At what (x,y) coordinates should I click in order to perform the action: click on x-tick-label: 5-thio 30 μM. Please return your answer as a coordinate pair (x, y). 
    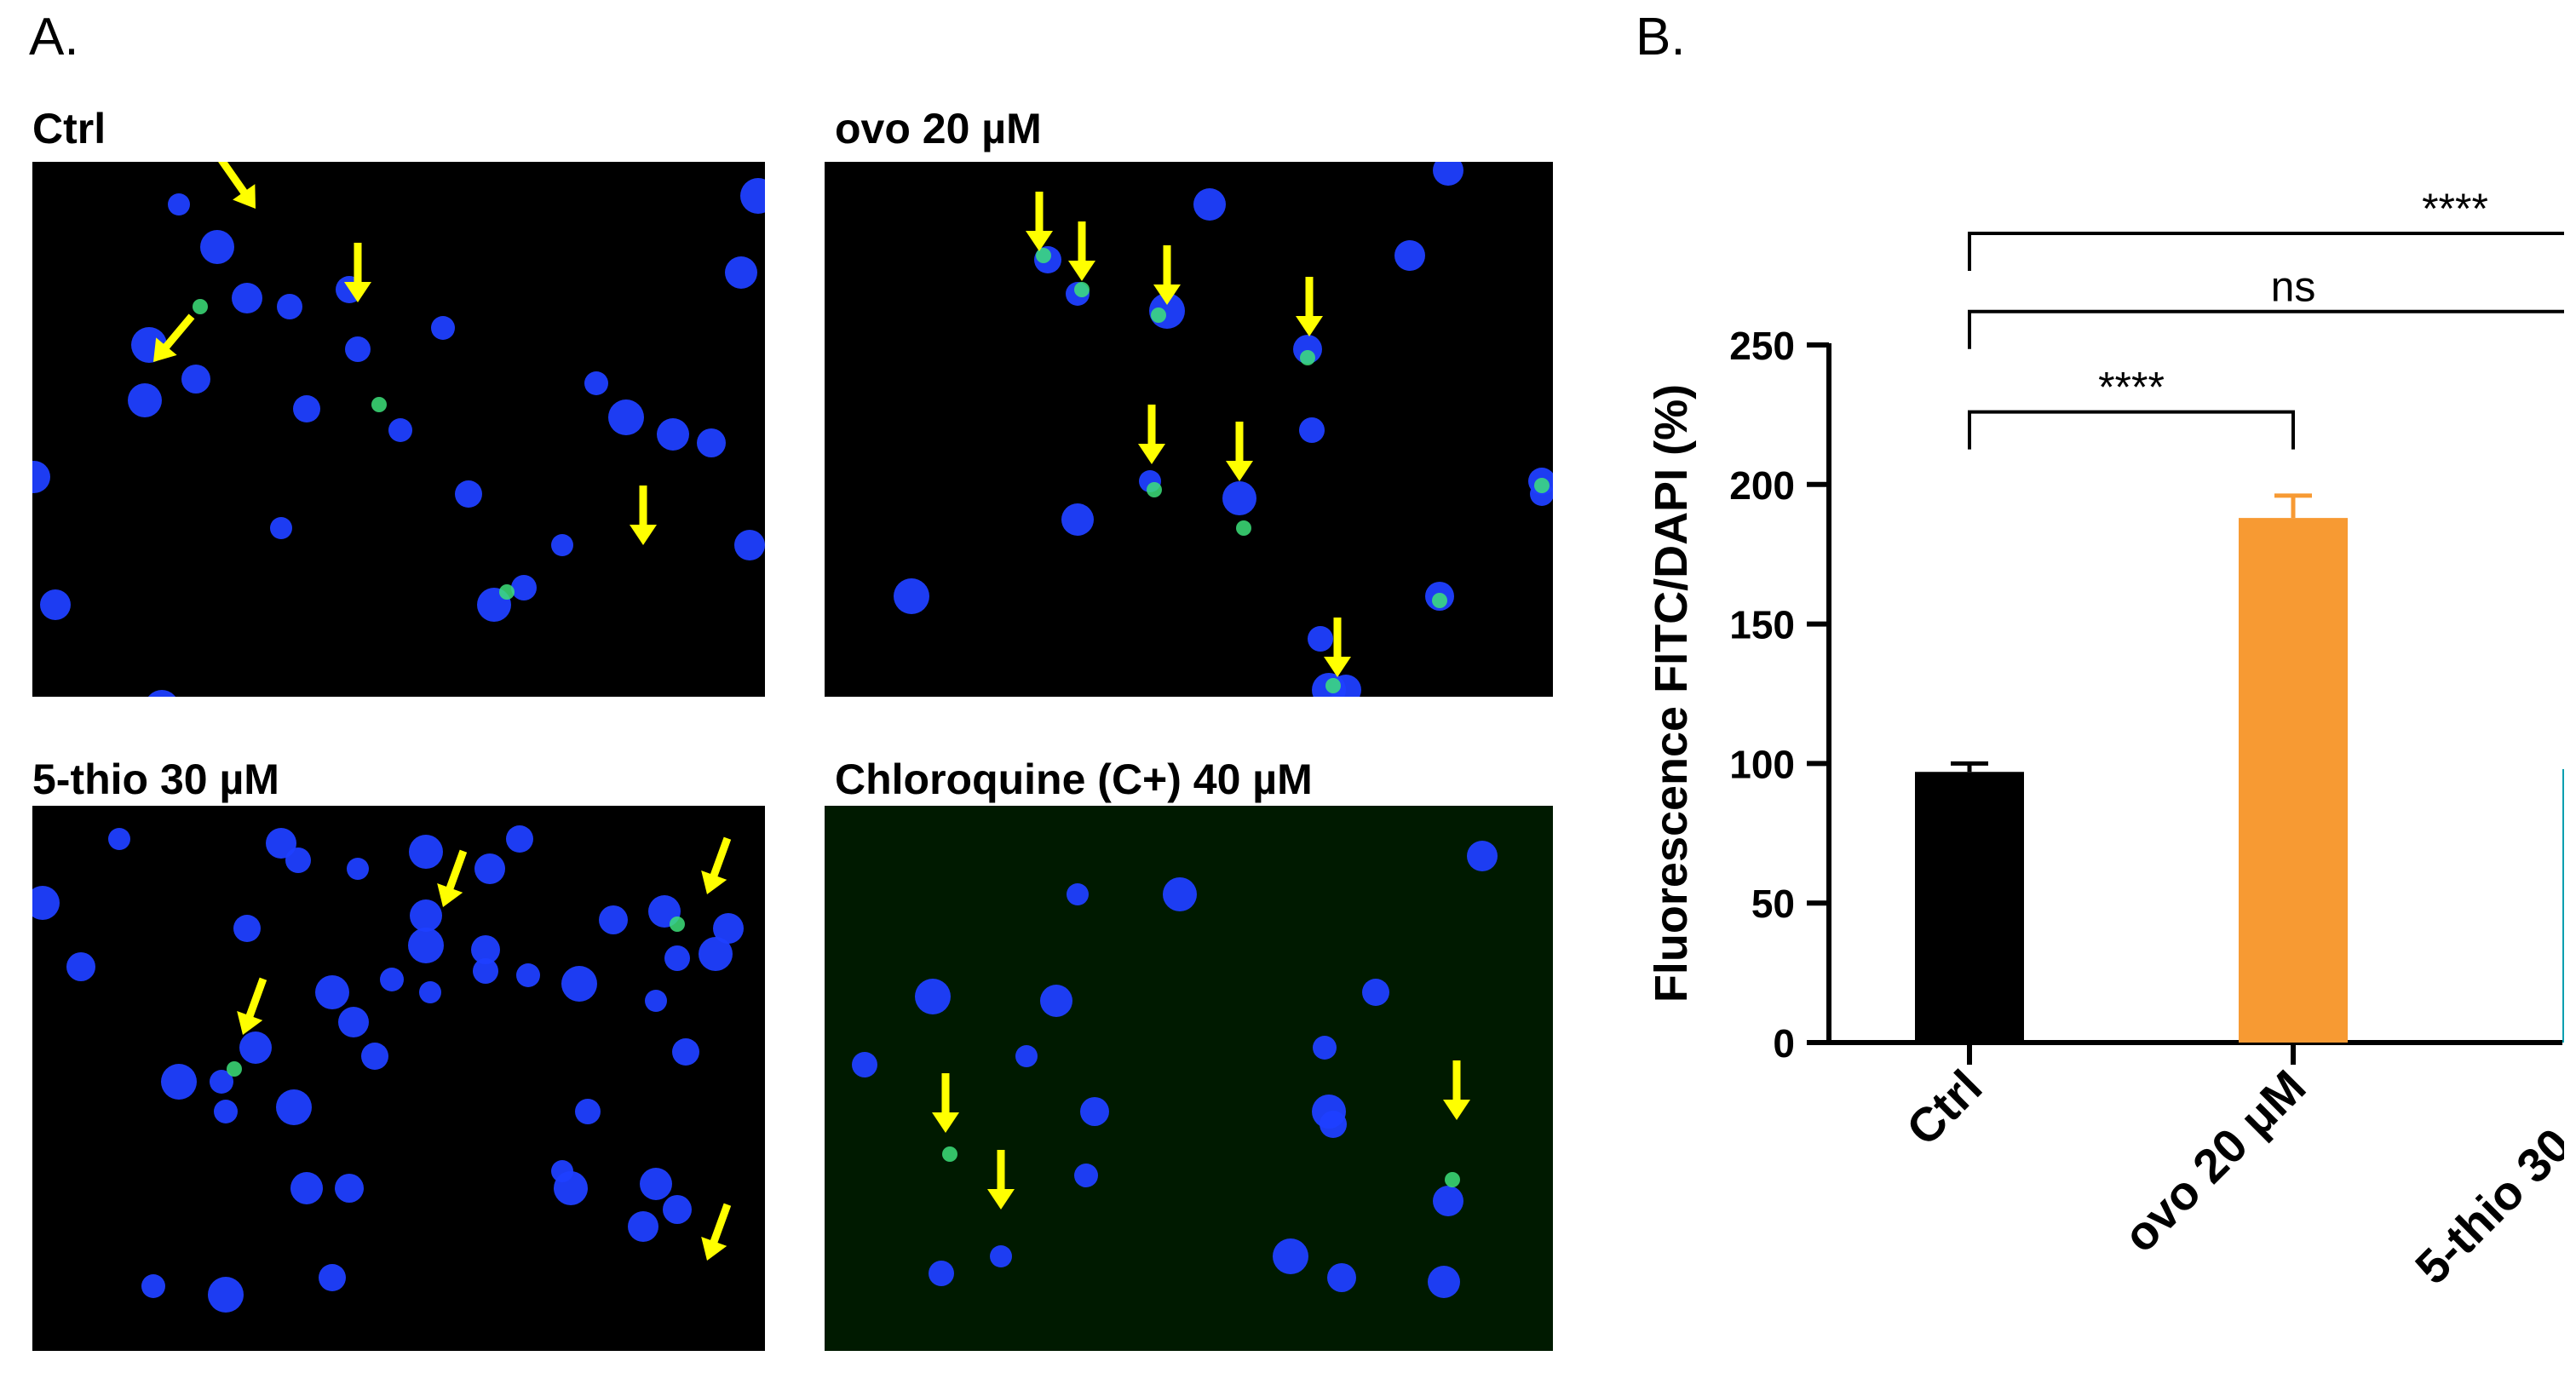
    Looking at the image, I should click on (2485, 1177).